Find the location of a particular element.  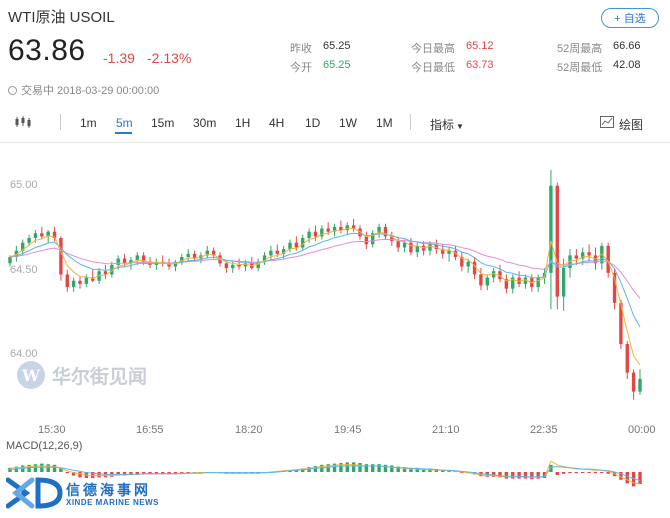

chart-top-border is located at coordinates (335, 142).